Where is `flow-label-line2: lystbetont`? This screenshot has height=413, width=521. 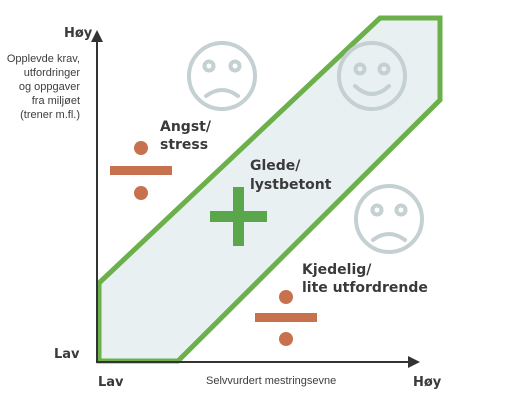
flow-label-line2: lystbetont is located at coordinates (291, 185).